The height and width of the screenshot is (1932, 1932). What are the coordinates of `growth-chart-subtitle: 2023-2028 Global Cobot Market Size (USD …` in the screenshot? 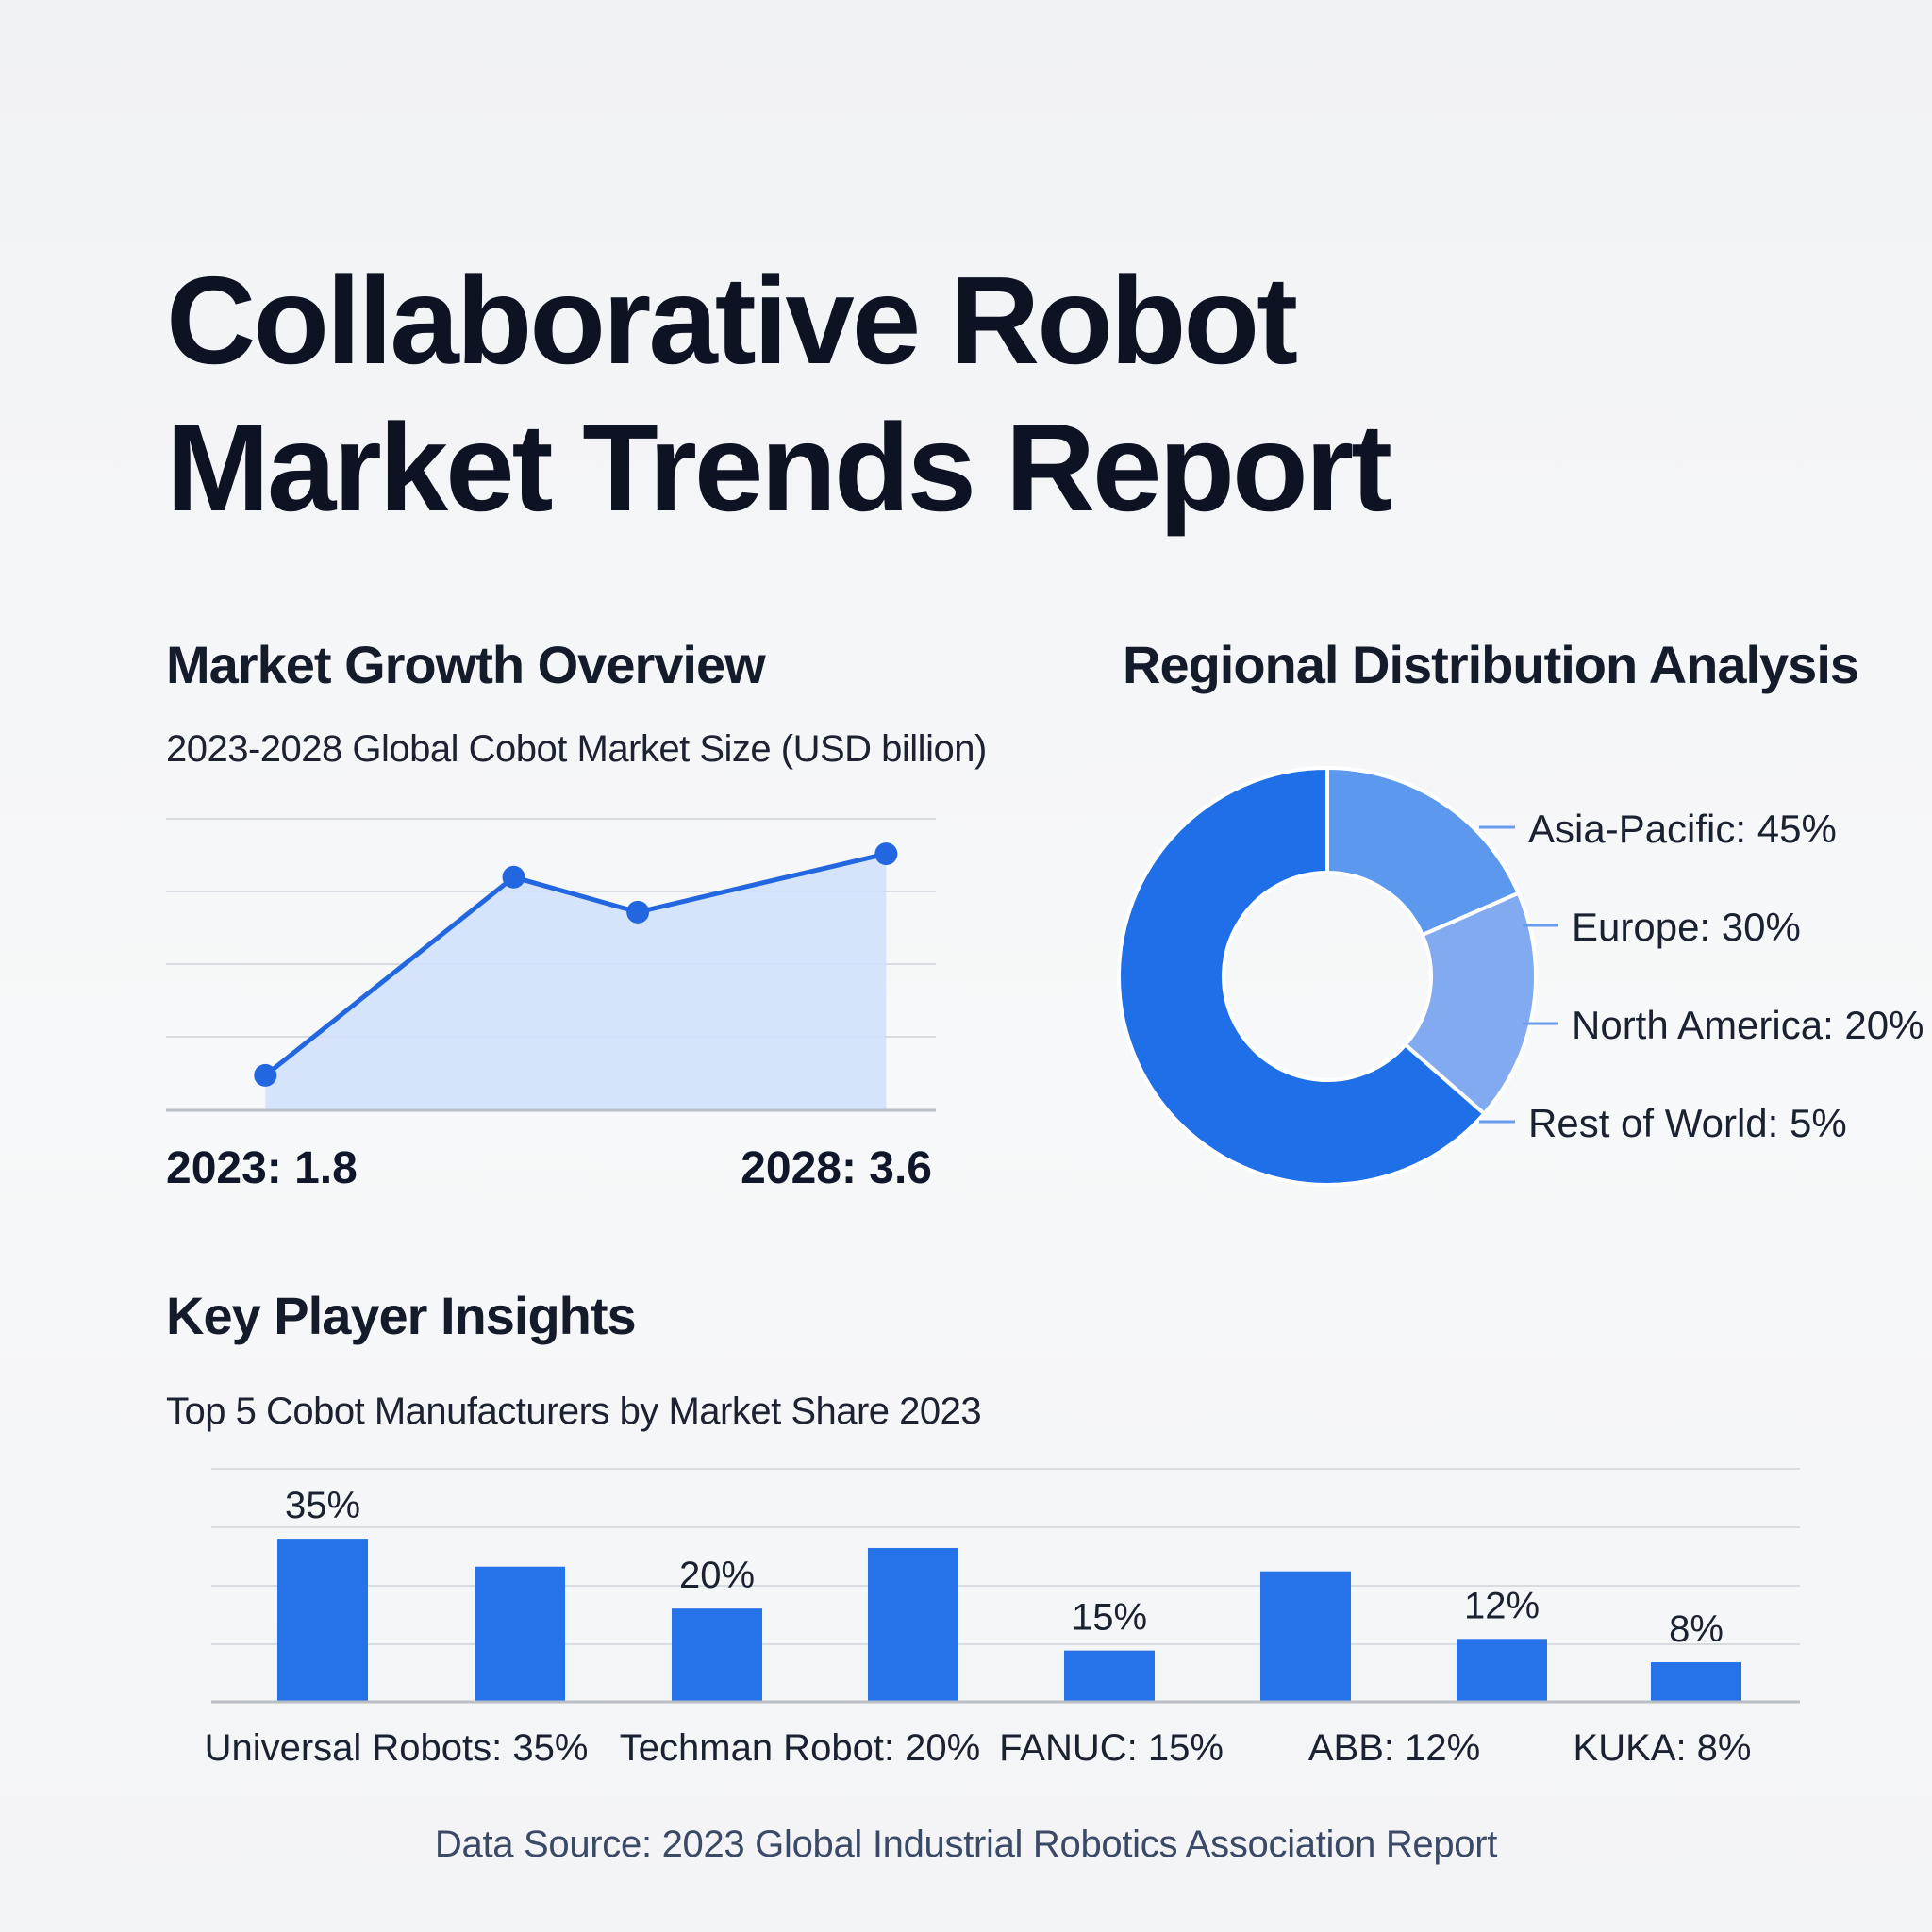 It's located at (577, 749).